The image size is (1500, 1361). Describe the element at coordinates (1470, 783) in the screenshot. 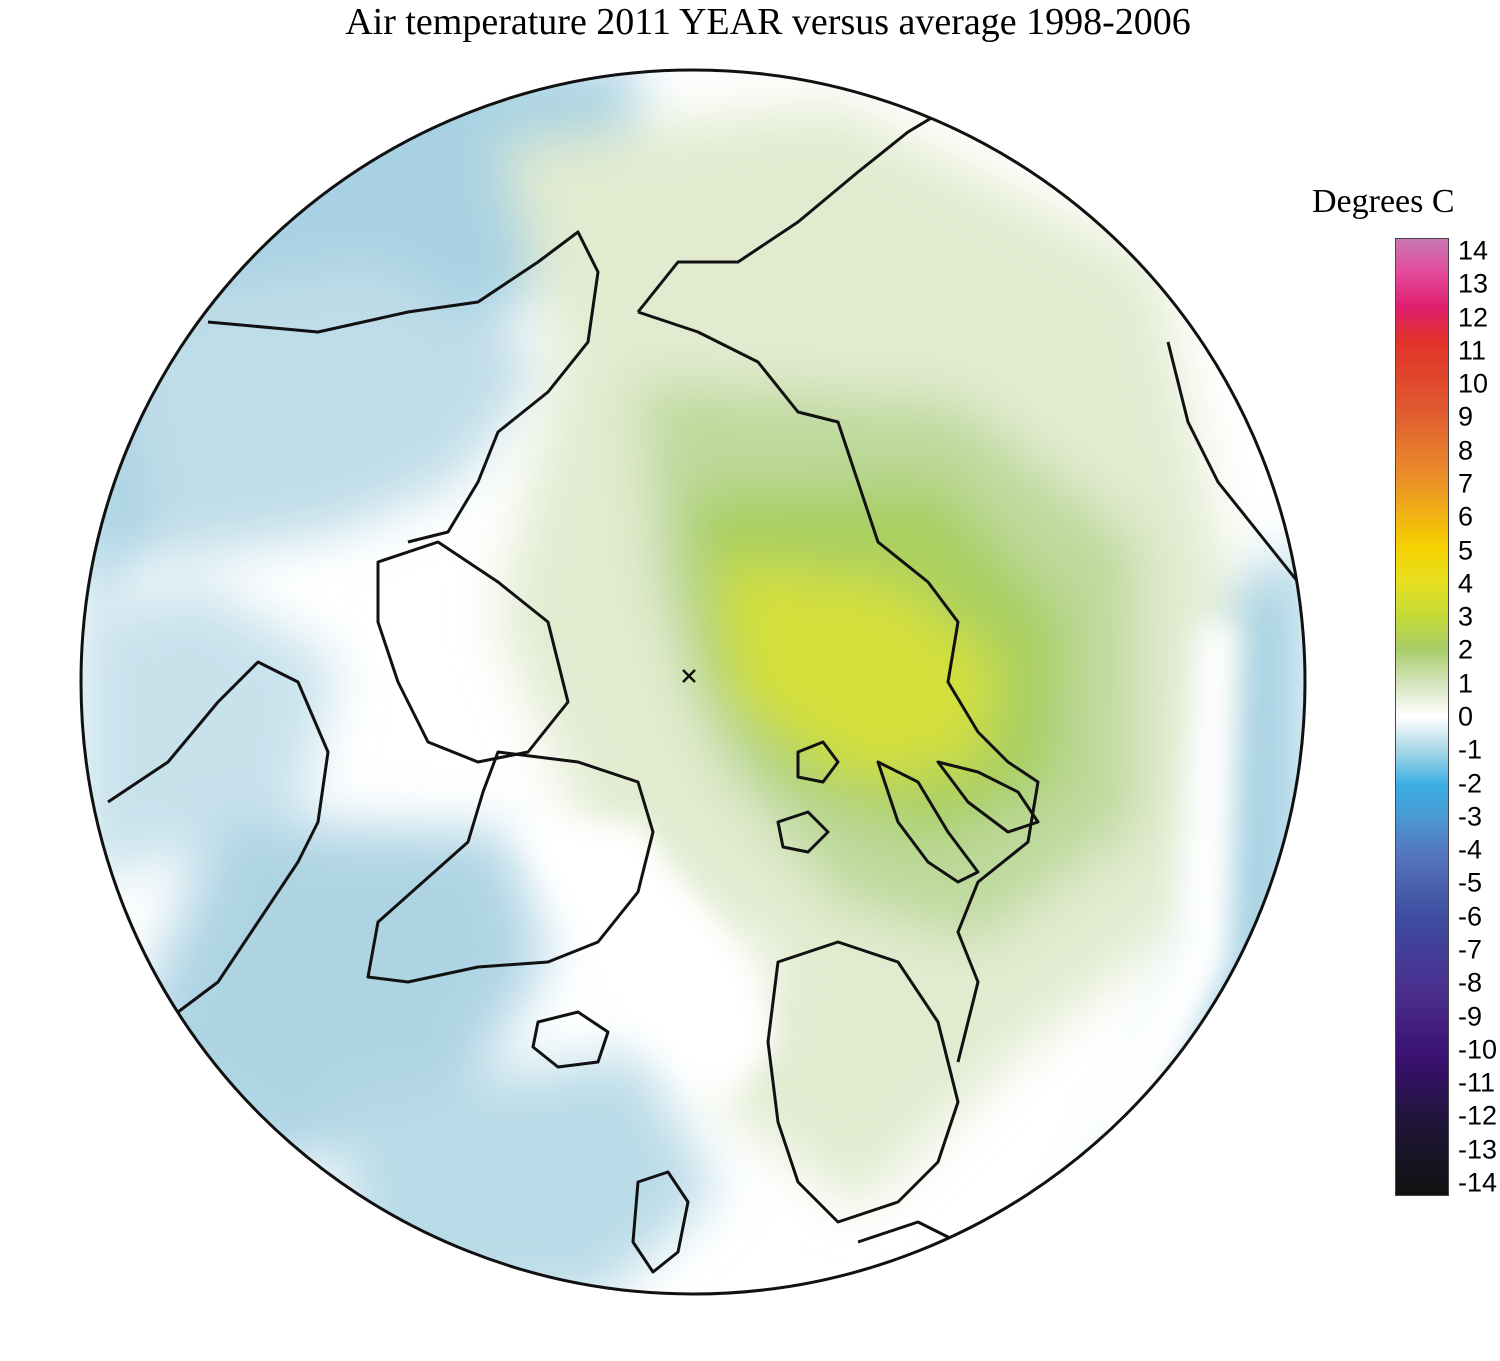

I see `colorbar-tick-label: -2` at that location.